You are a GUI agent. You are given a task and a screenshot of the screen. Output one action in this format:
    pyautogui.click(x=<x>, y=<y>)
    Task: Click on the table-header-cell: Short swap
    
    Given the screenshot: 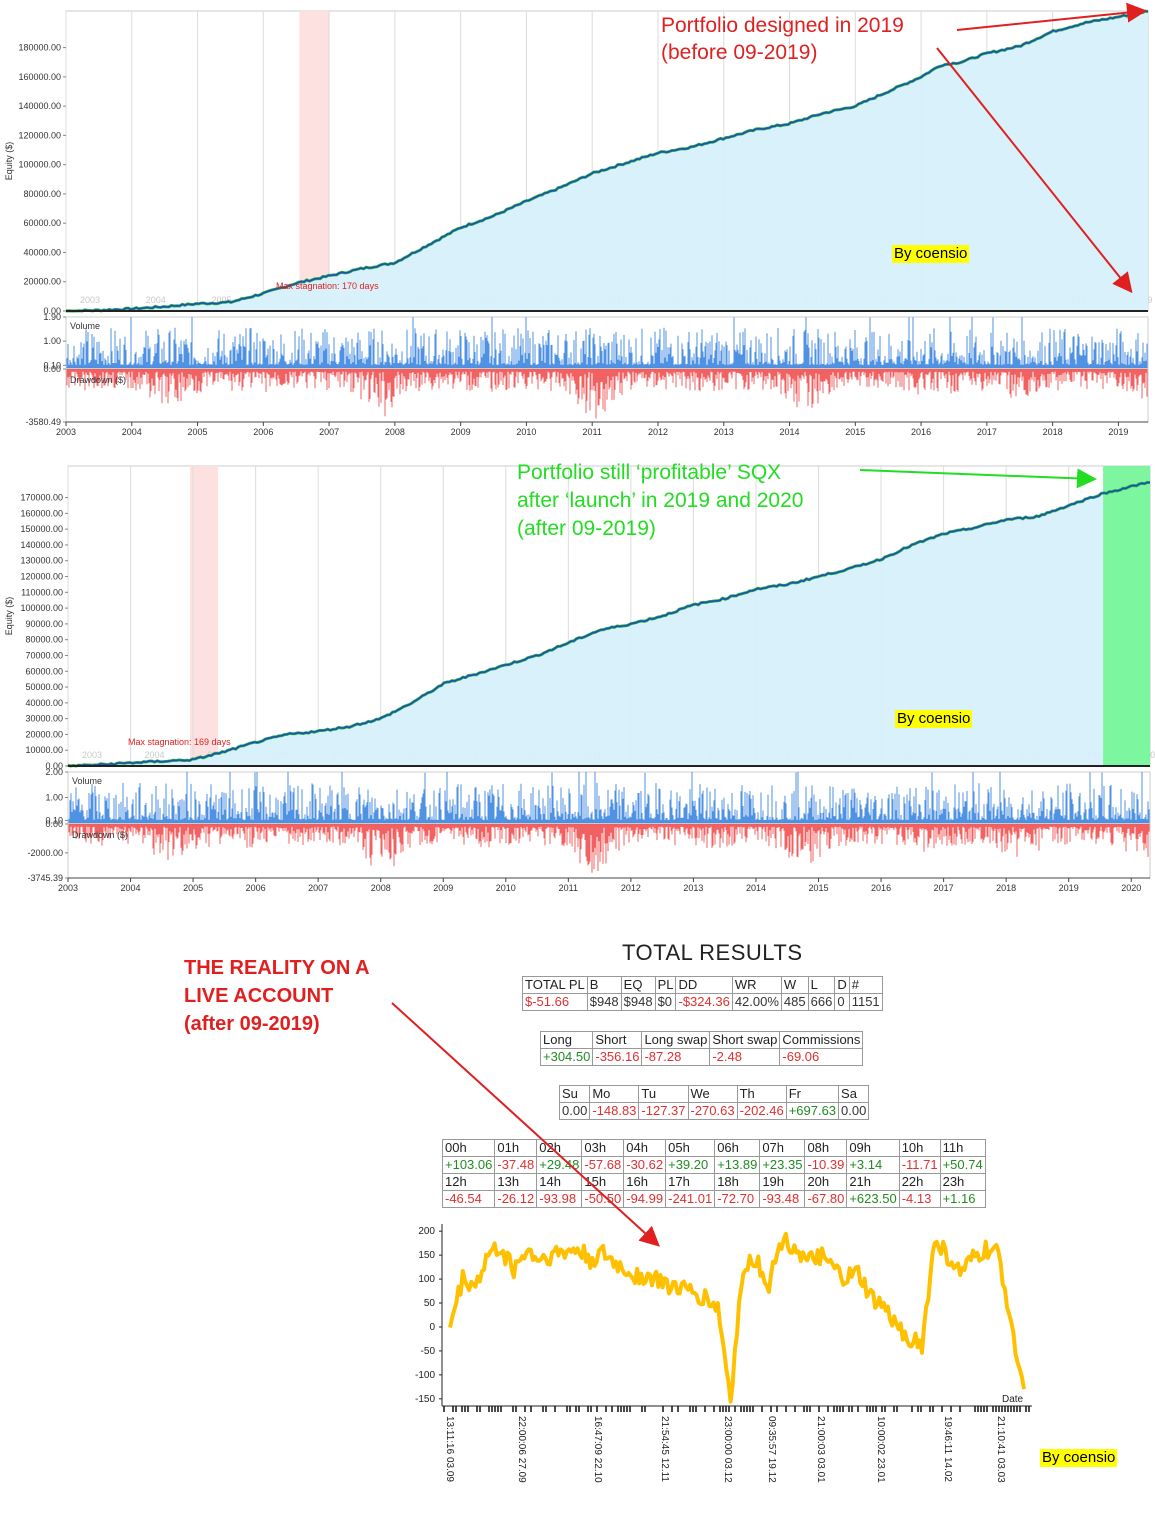 What is the action you would take?
    pyautogui.click(x=745, y=1040)
    